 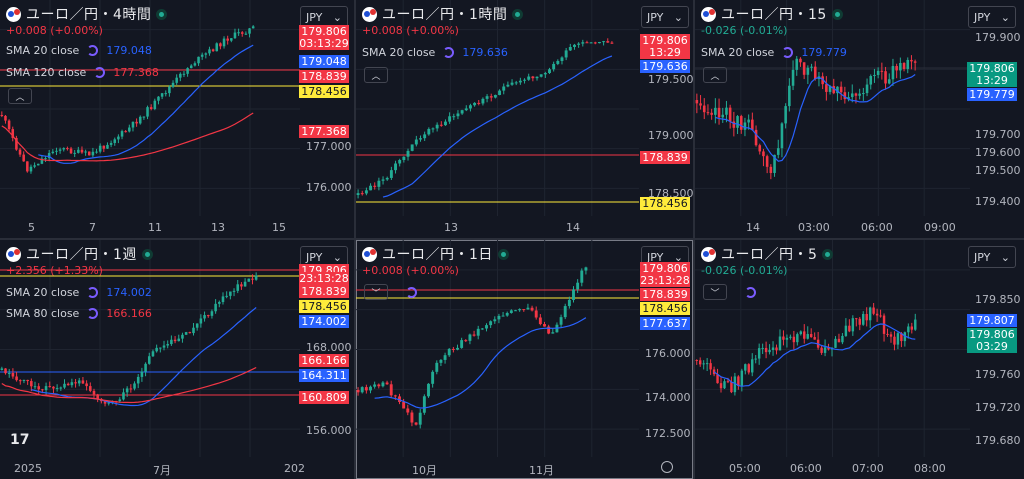 I want to click on indicator-sma-20: SMA 20 close 179.048, so click(x=79, y=50).